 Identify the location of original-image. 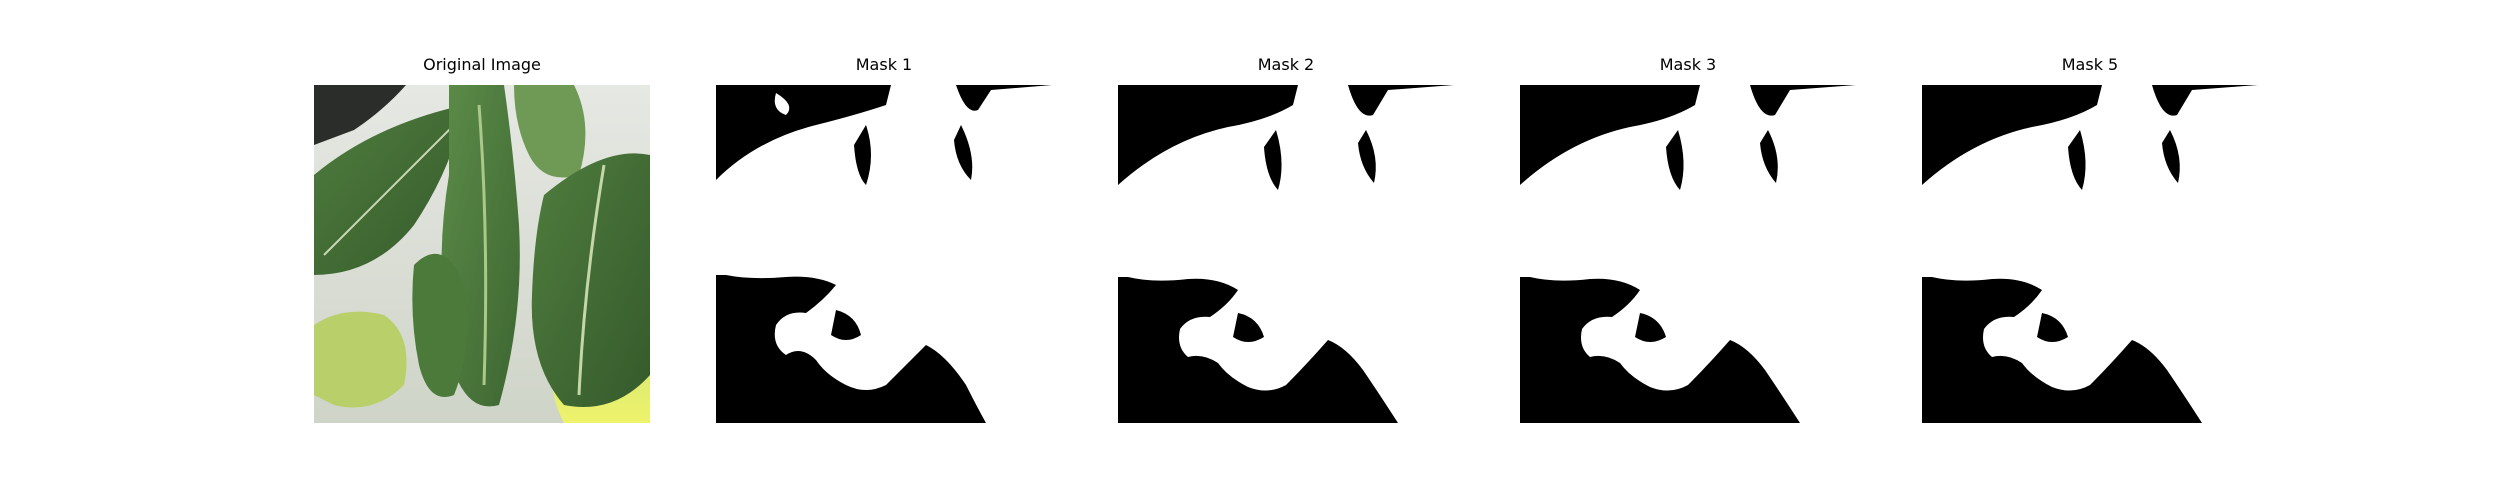
(482, 254).